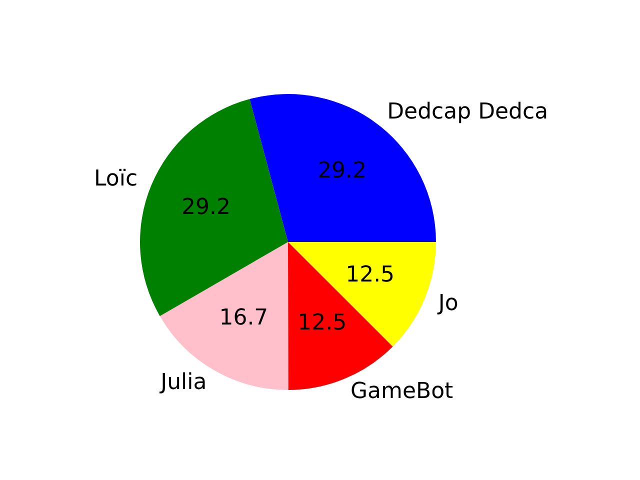 The image size is (640, 480). Describe the element at coordinates (402, 391) in the screenshot. I see `slice-label: GameBot` at that location.